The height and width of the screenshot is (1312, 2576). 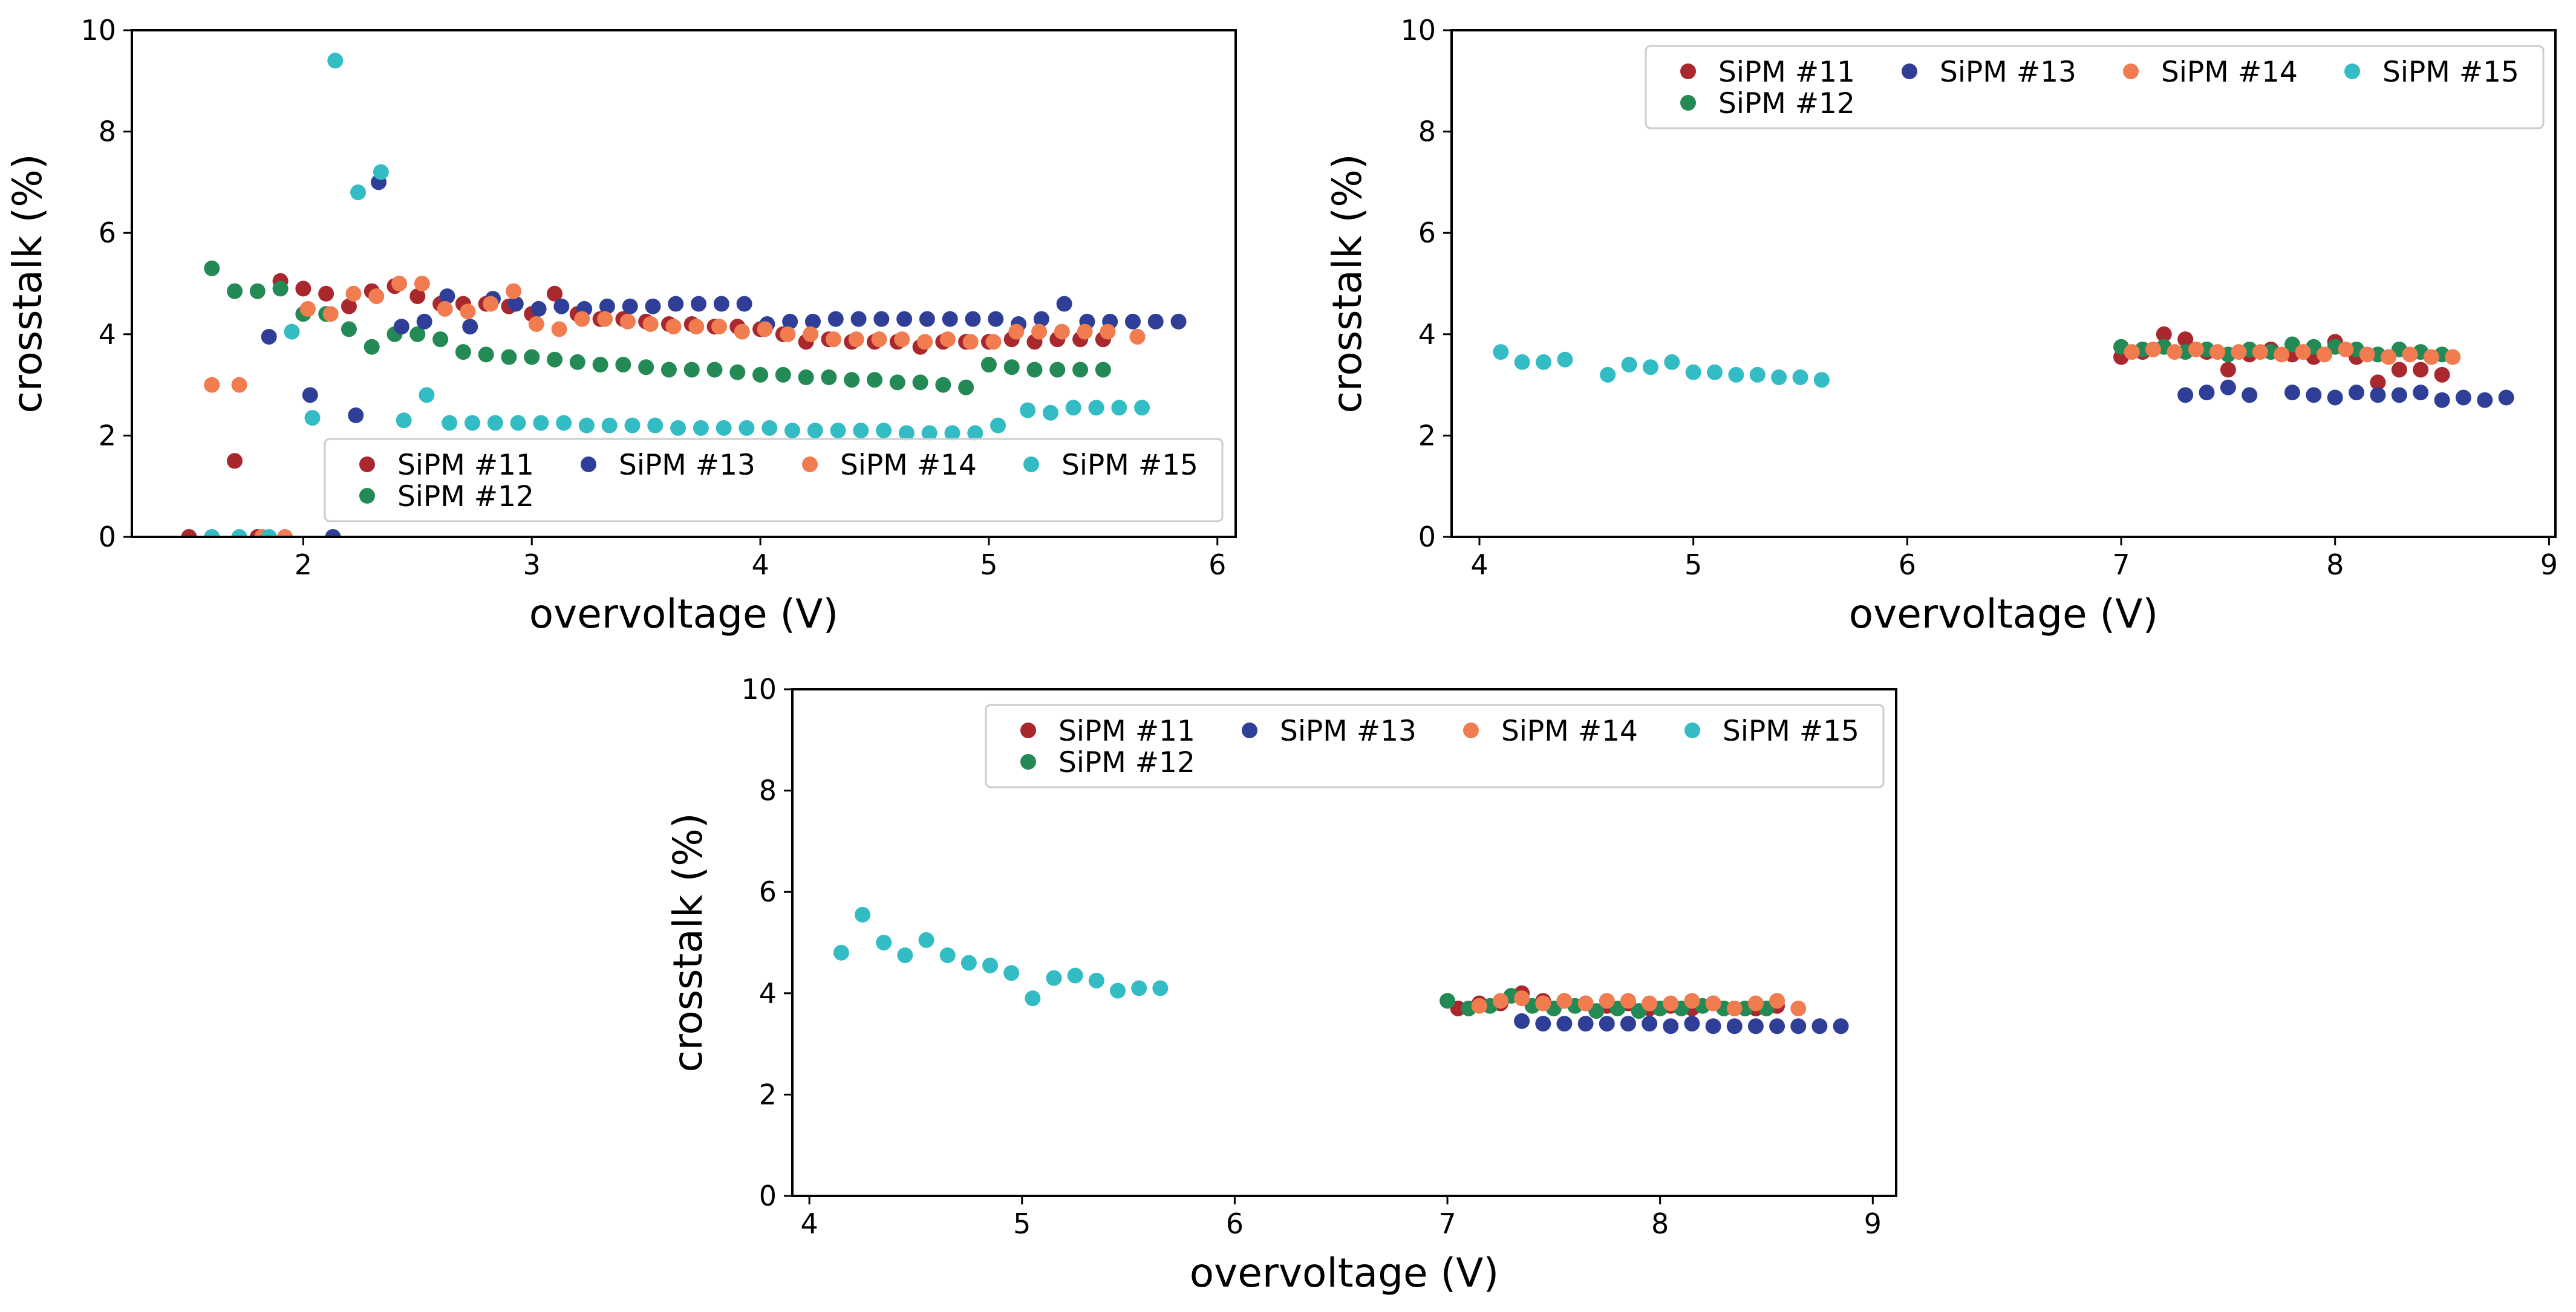 What do you see at coordinates (768, 791) in the screenshot?
I see `y-tick-label: 8` at bounding box center [768, 791].